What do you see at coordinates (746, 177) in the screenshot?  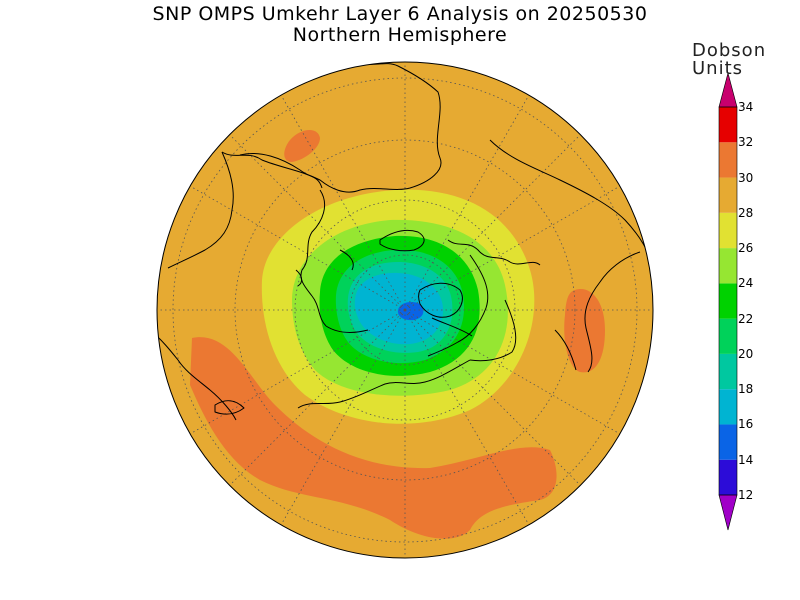 I see `colorbar-tick-label: 30` at bounding box center [746, 177].